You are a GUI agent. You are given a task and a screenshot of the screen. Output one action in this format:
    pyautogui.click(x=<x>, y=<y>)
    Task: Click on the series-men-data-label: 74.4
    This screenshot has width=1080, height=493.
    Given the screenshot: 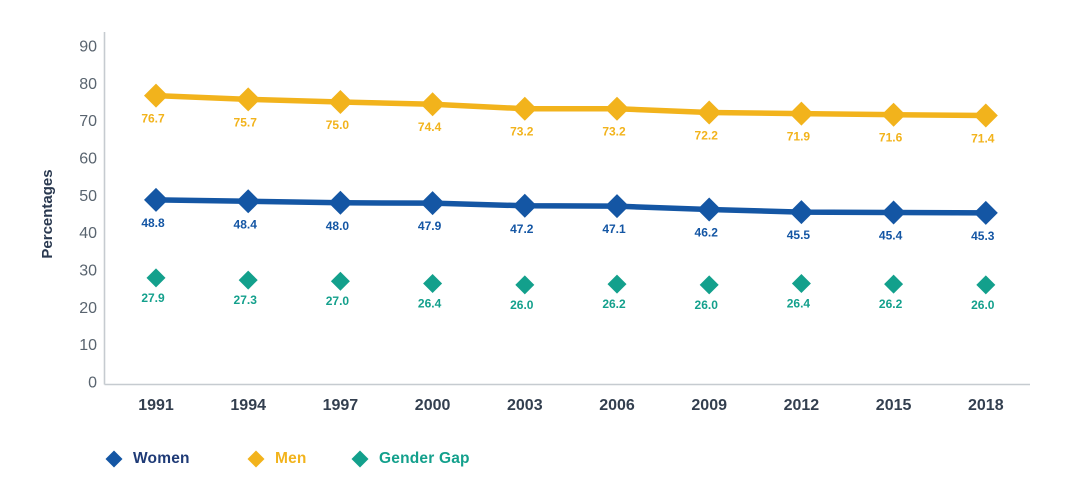 What is the action you would take?
    pyautogui.click(x=430, y=127)
    